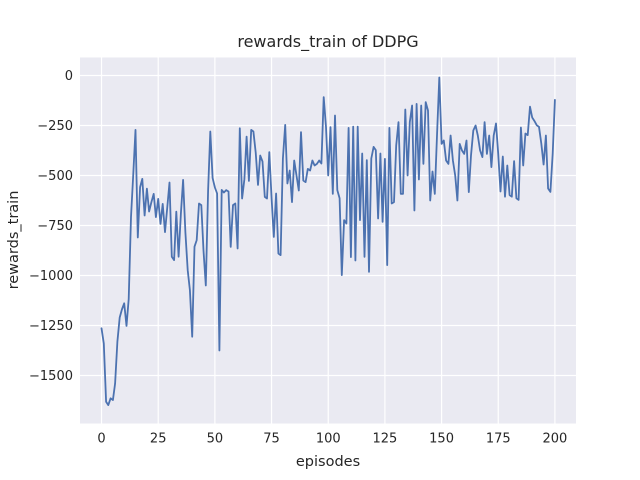  What do you see at coordinates (328, 462) in the screenshot?
I see `x-axis-label: episodes` at bounding box center [328, 462].